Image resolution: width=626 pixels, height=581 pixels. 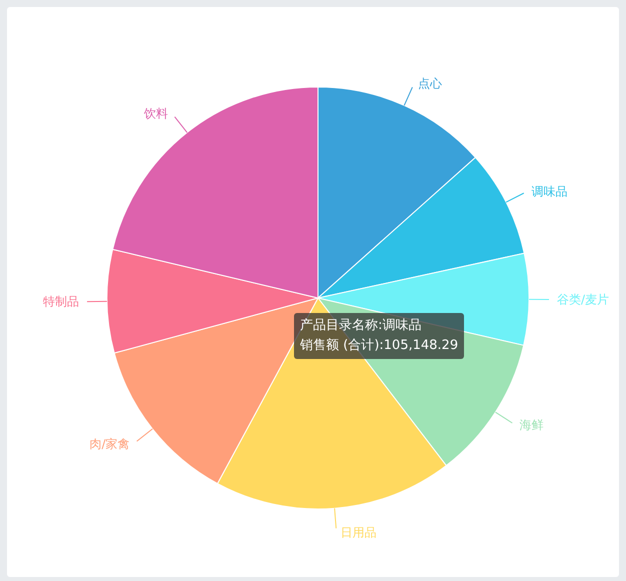 What do you see at coordinates (430, 83) in the screenshot?
I see `slice-label: 点心` at bounding box center [430, 83].